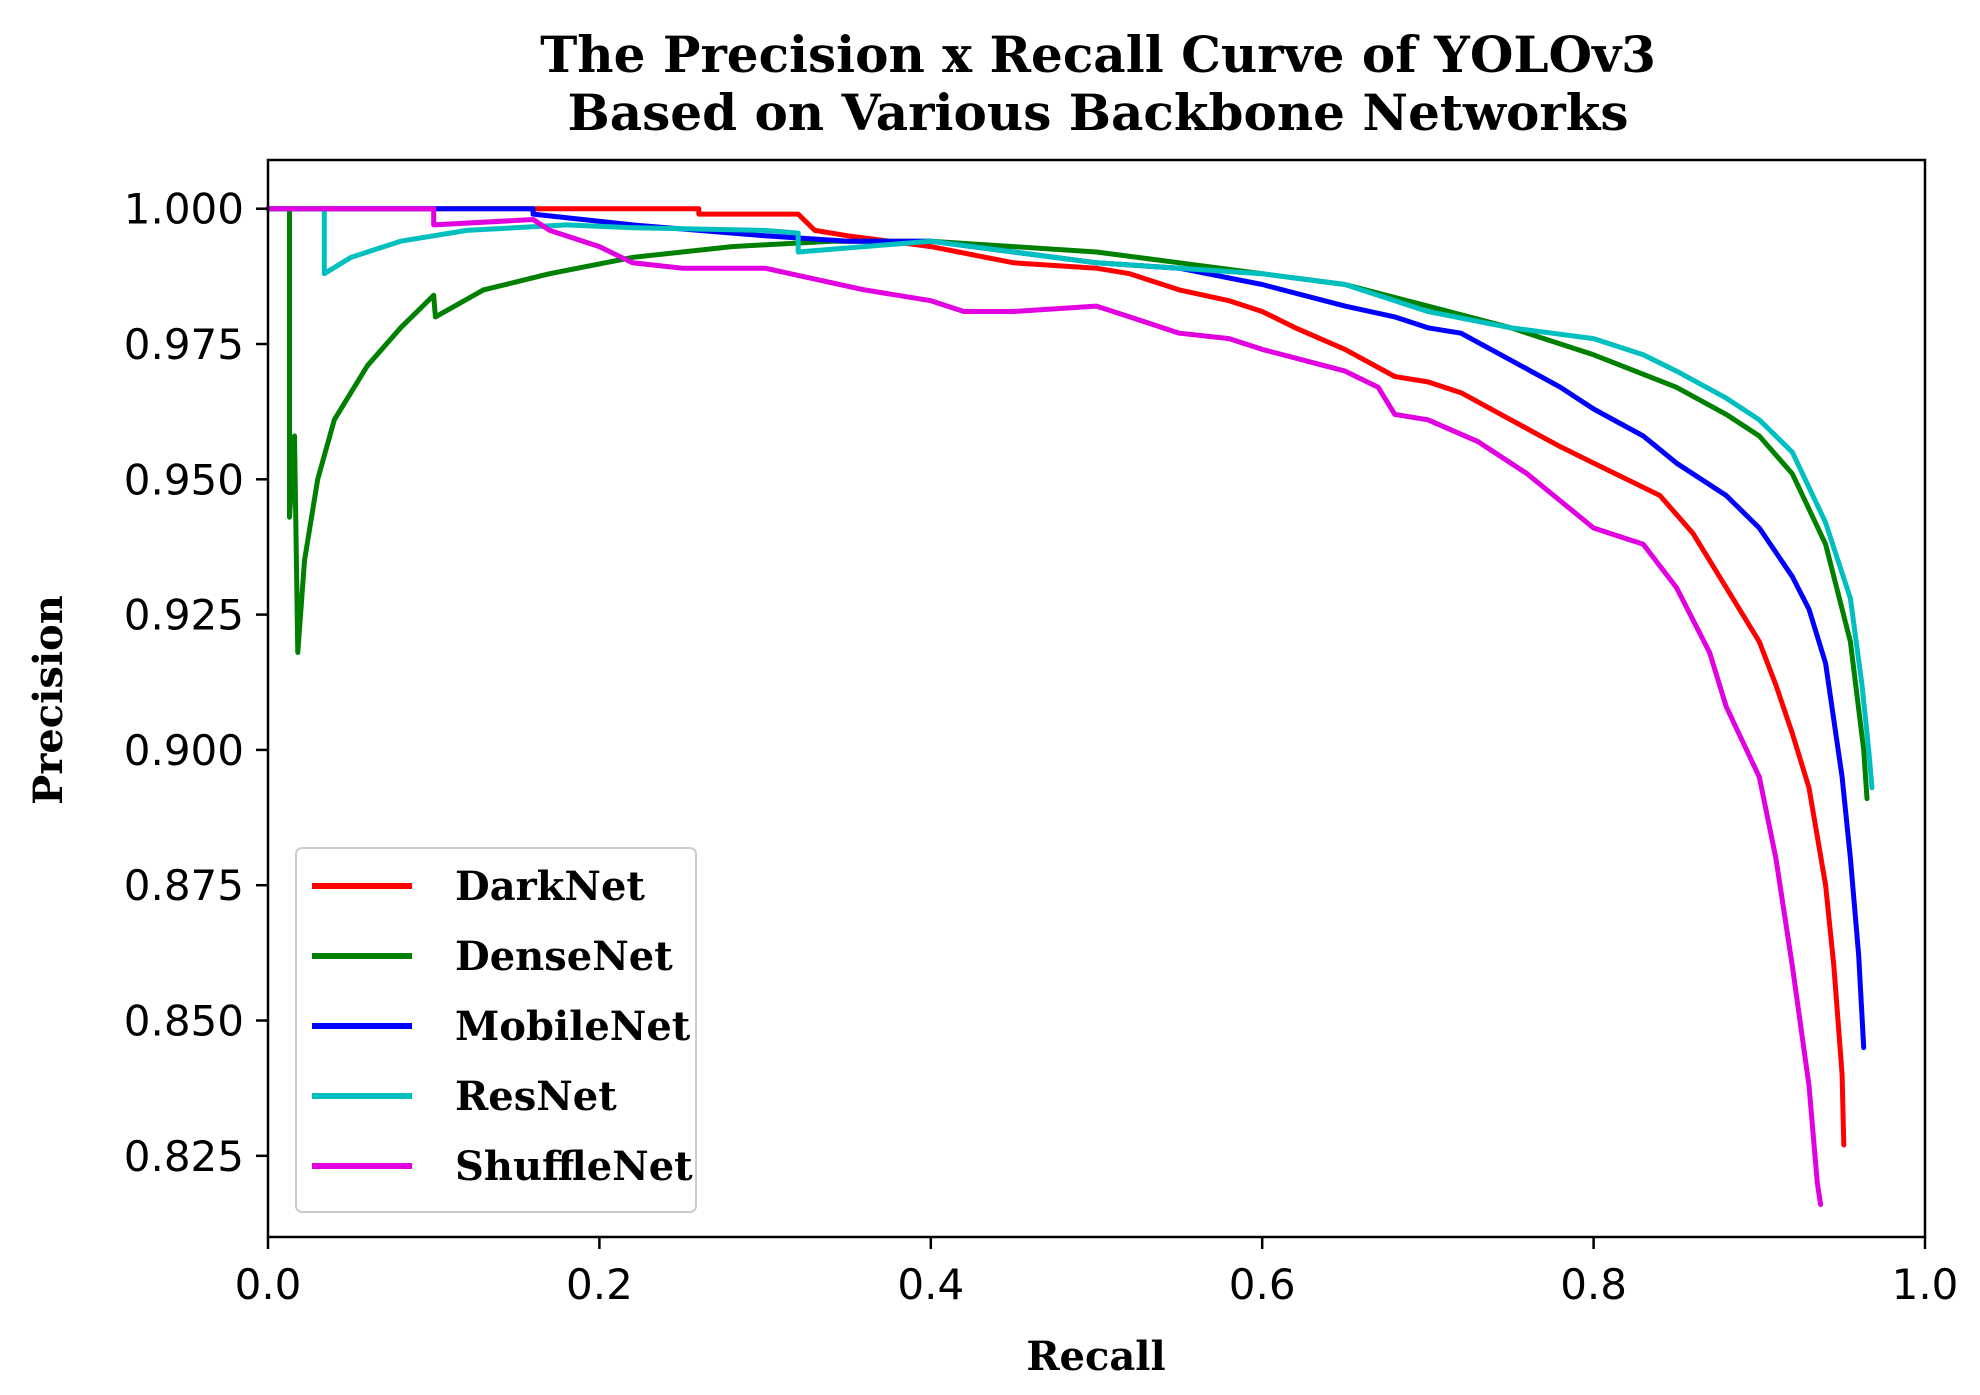  What do you see at coordinates (184, 344) in the screenshot?
I see `y-tick-label: 0.975` at bounding box center [184, 344].